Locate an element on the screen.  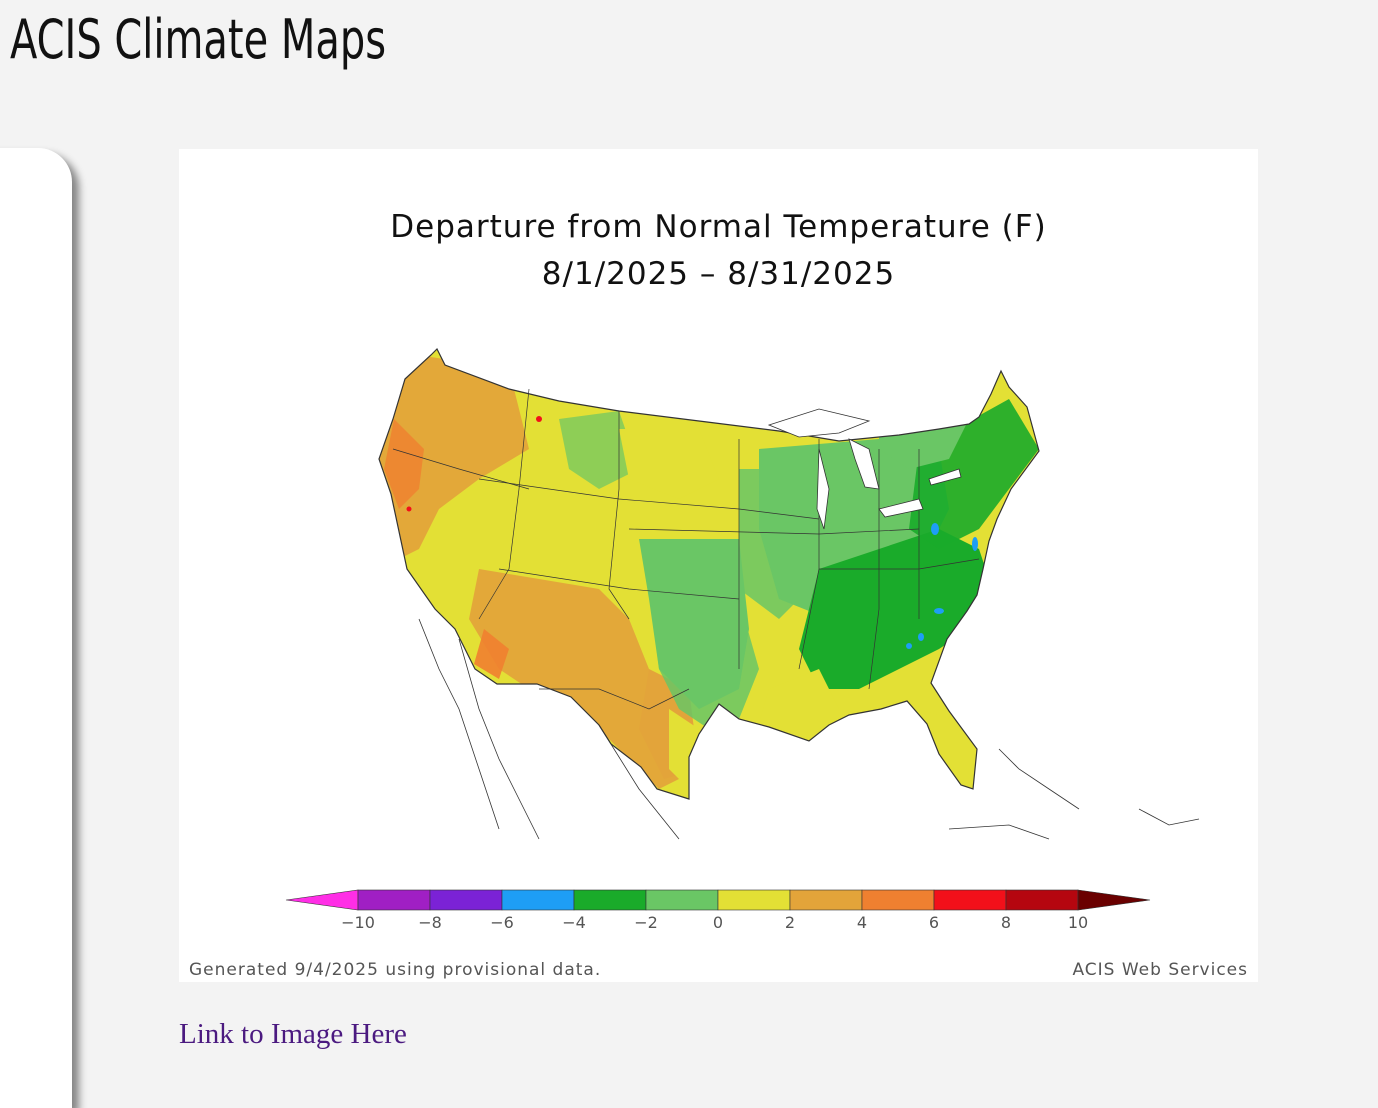
legend-tick-label: −10 is located at coordinates (358, 922).